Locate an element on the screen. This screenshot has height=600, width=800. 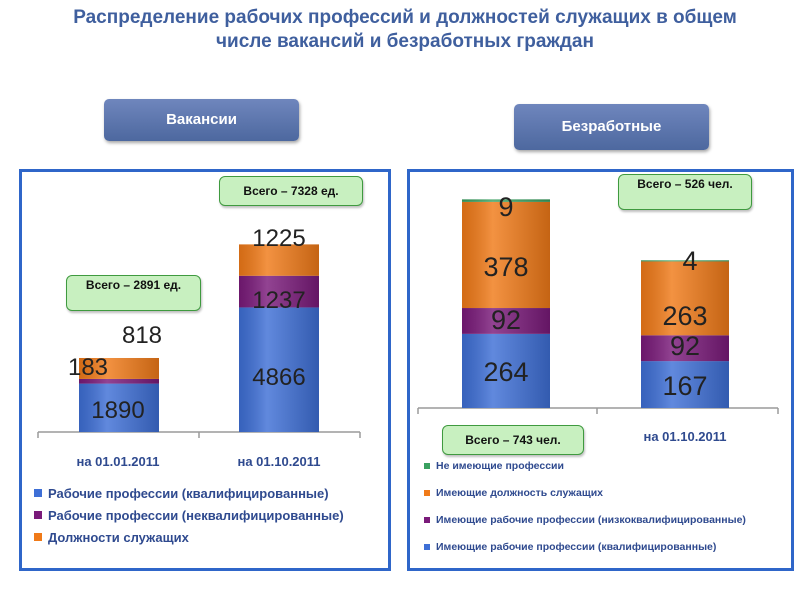
vacancies-total-2: Всего – 7328 ед. is located at coordinates (291, 191).